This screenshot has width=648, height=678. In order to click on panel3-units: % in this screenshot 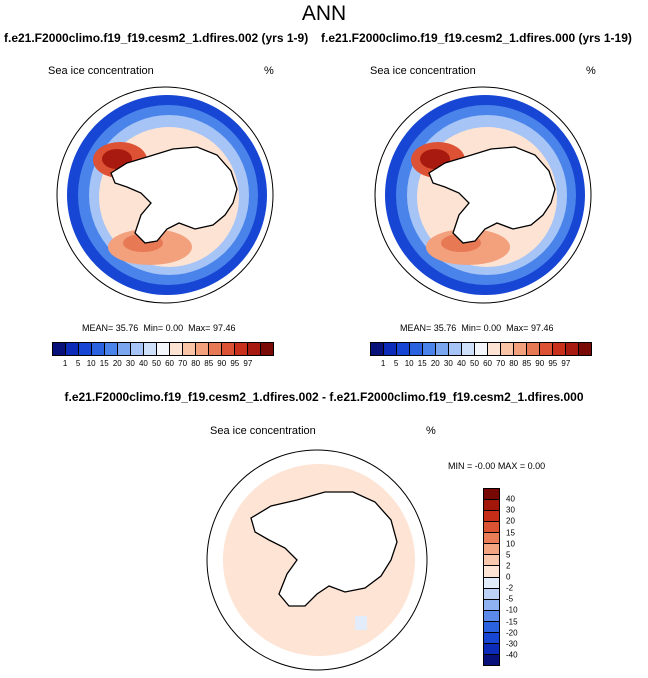, I will do `click(431, 431)`.